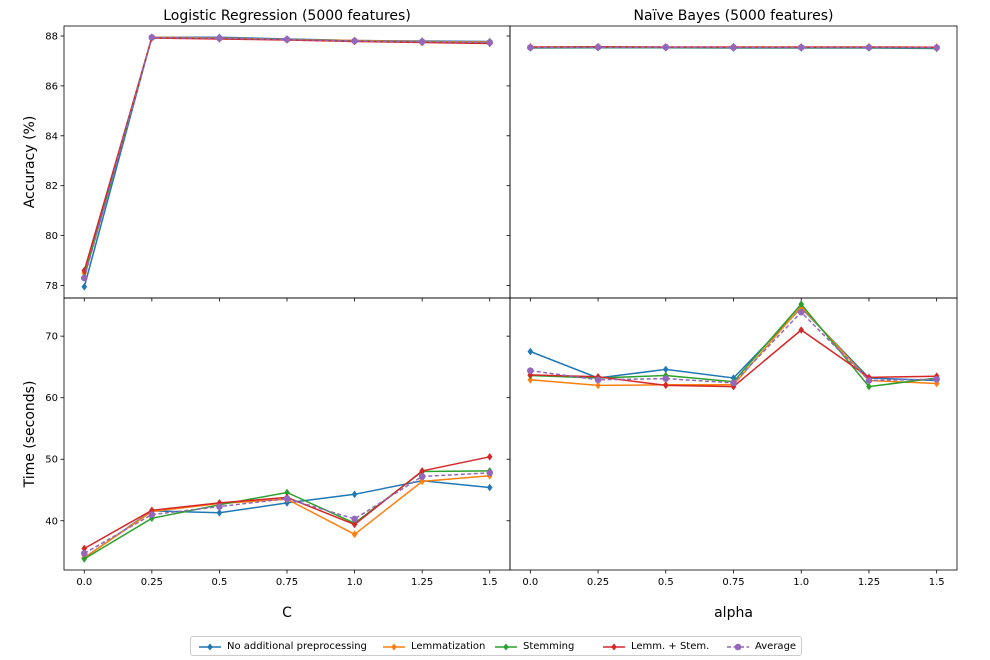 This screenshot has width=990, height=660. Describe the element at coordinates (287, 613) in the screenshot. I see `x-axis-label: C` at that location.